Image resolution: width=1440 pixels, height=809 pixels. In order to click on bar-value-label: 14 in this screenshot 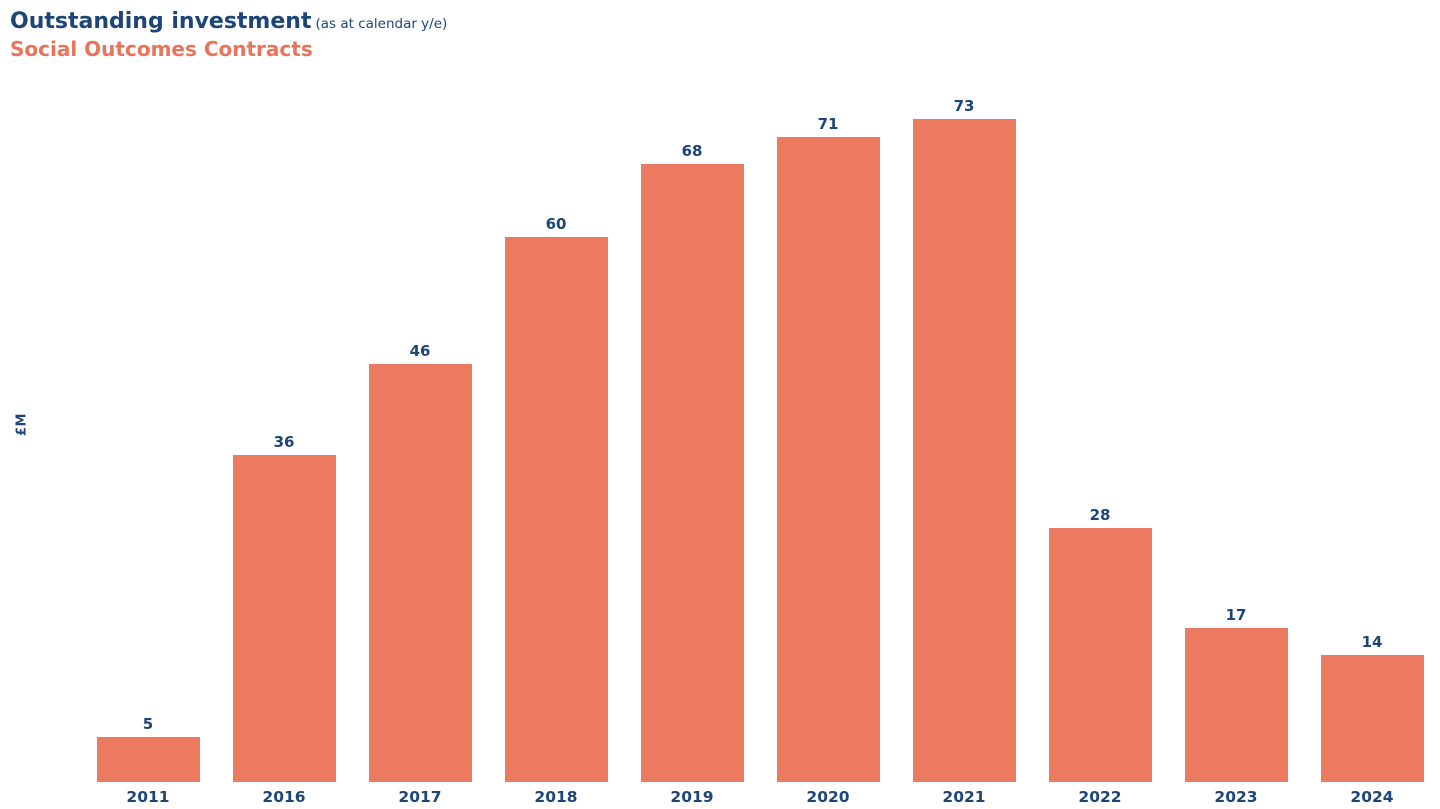, I will do `click(1372, 642)`.